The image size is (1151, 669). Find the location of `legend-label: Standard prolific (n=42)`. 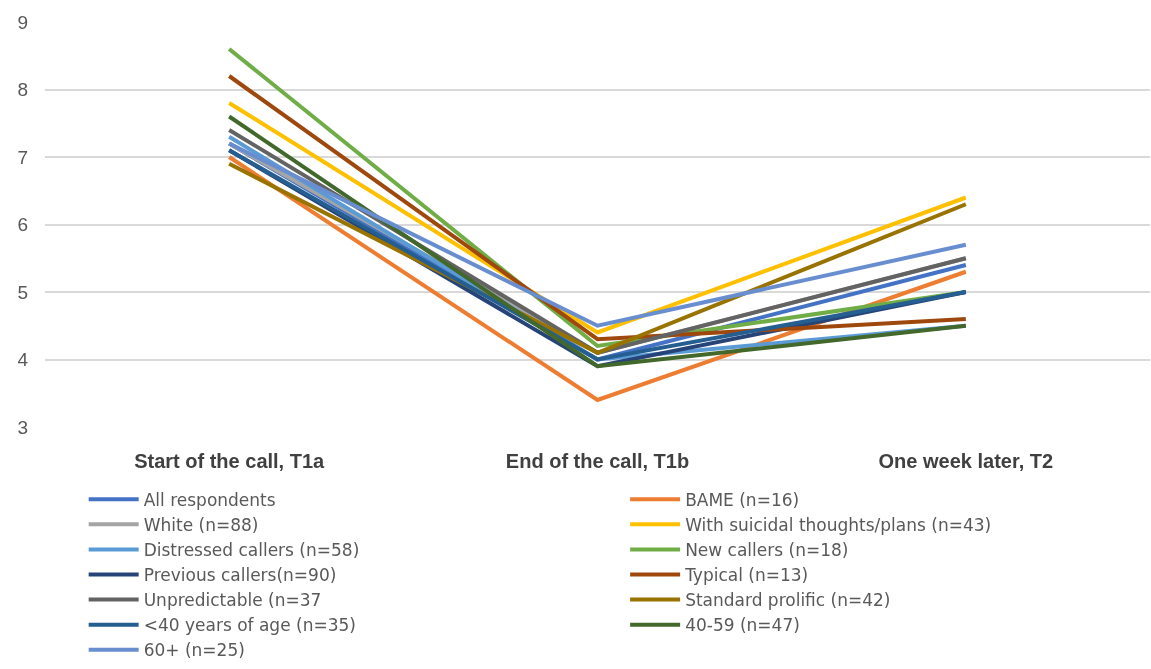

legend-label: Standard prolific (n=42) is located at coordinates (788, 600).